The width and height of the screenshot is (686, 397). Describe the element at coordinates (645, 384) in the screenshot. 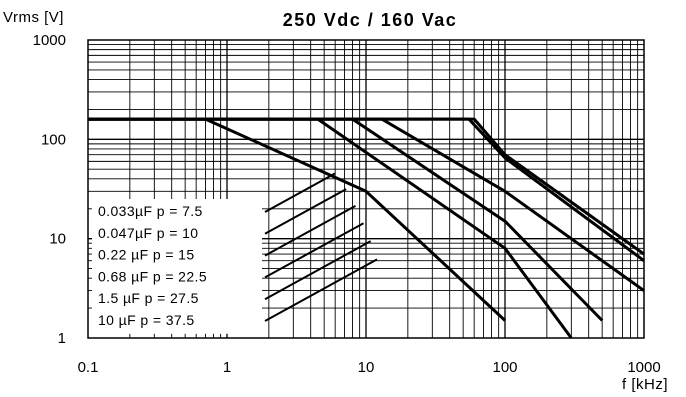

I see `x-axis-label: f [kHz]` at that location.